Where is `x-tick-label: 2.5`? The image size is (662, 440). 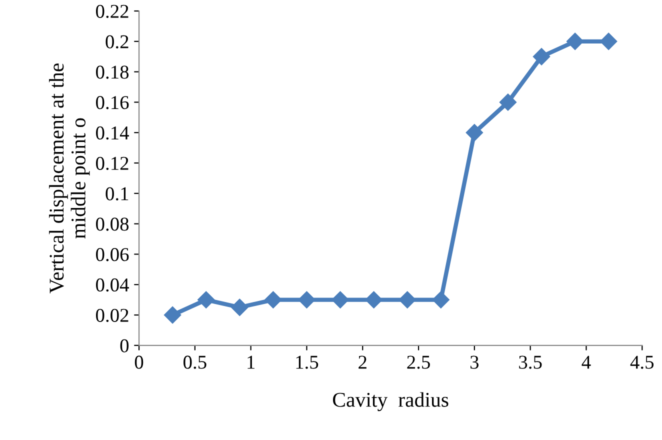
x-tick-label: 2.5 is located at coordinates (418, 362).